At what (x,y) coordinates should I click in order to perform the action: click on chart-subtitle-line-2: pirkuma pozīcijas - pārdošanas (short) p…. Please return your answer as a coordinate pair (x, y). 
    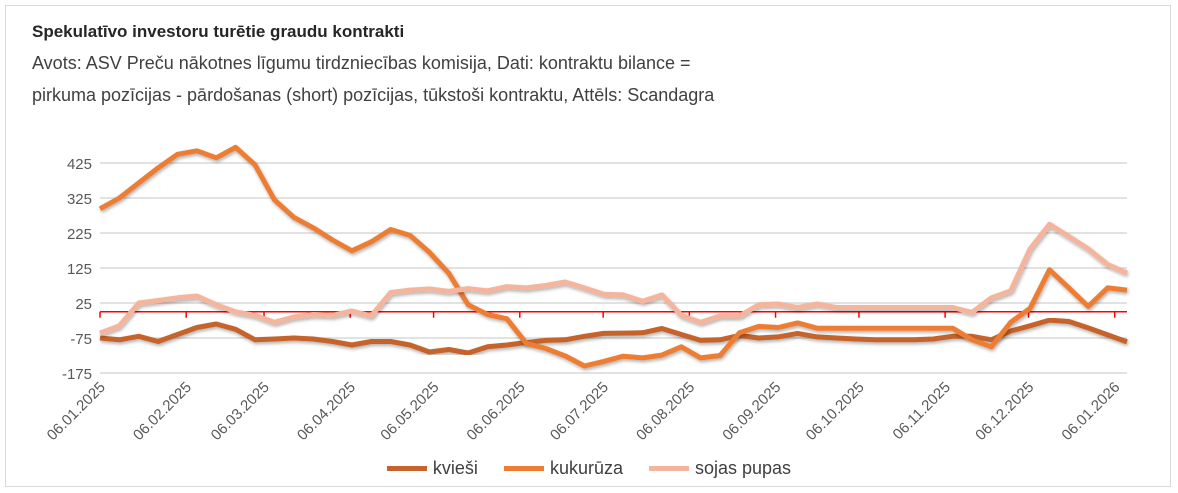
    Looking at the image, I should click on (373, 95).